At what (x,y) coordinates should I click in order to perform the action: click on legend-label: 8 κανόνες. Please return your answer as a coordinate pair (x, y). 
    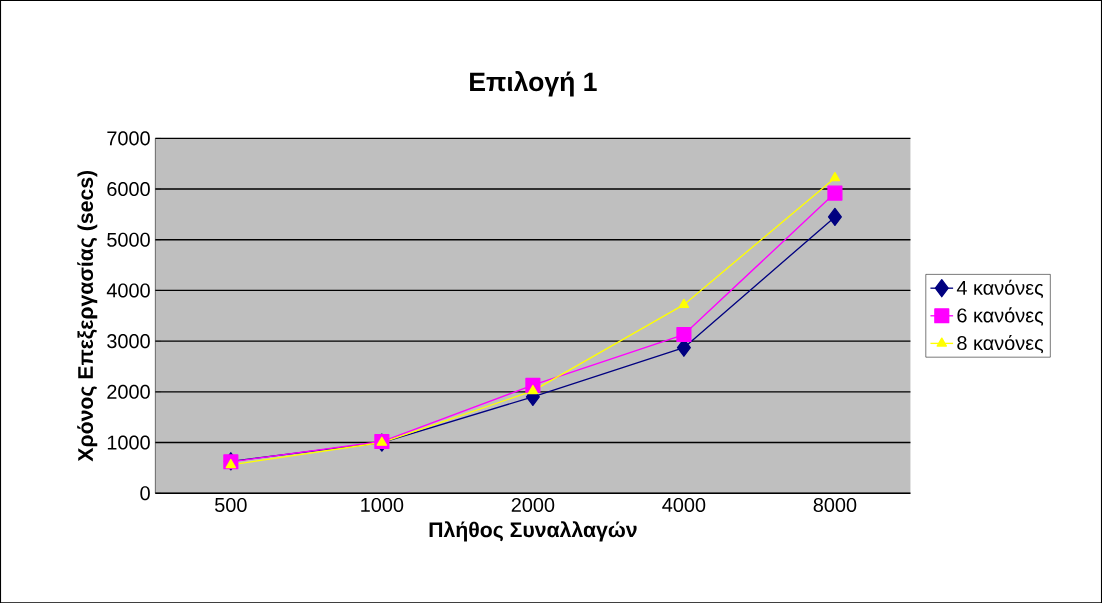
    Looking at the image, I should click on (1000, 344).